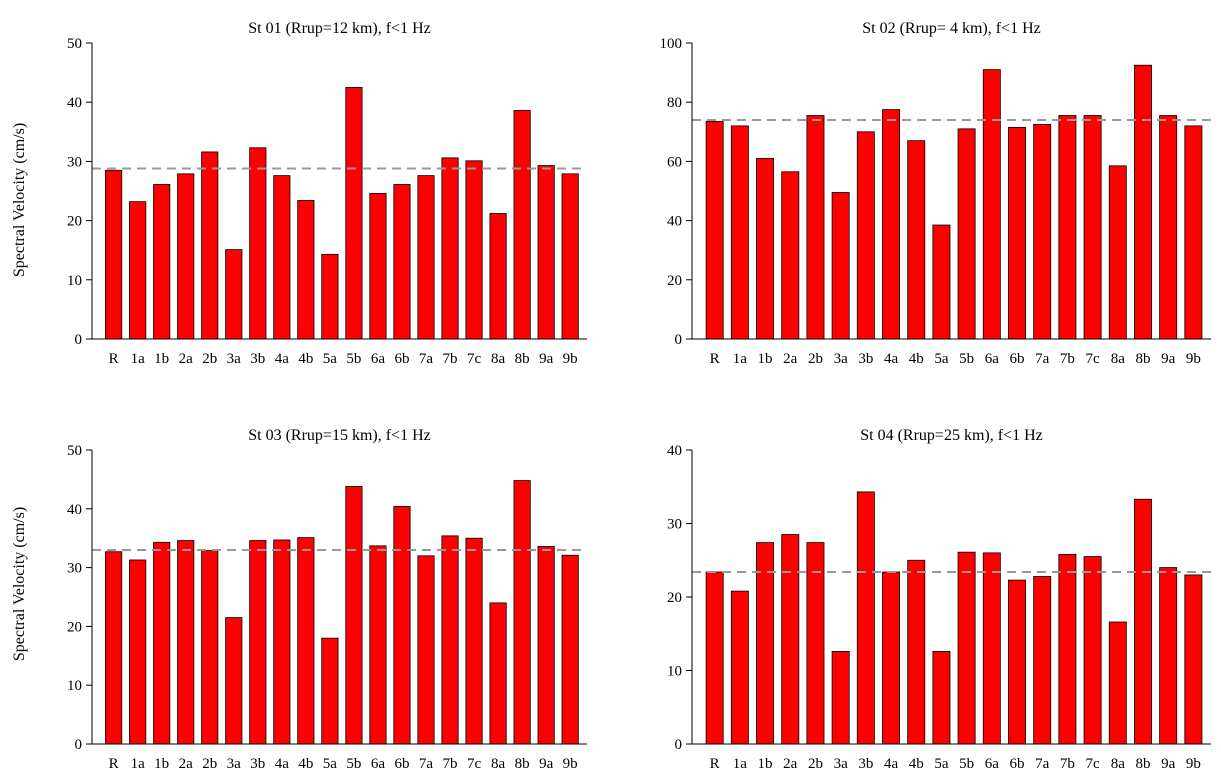  I want to click on y-tick-label: 50, so click(74, 451).